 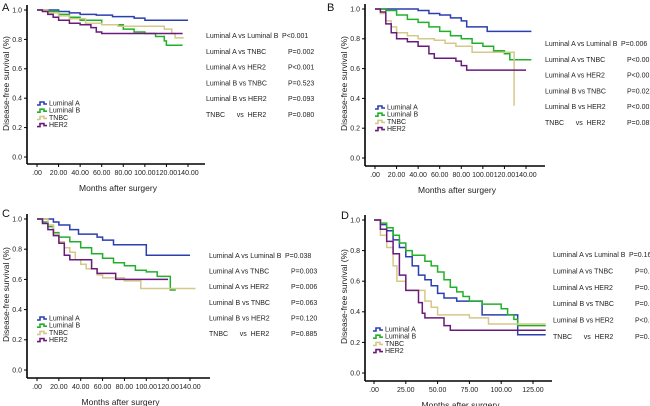 I want to click on p-value: P=0.120, so click(x=304, y=318).